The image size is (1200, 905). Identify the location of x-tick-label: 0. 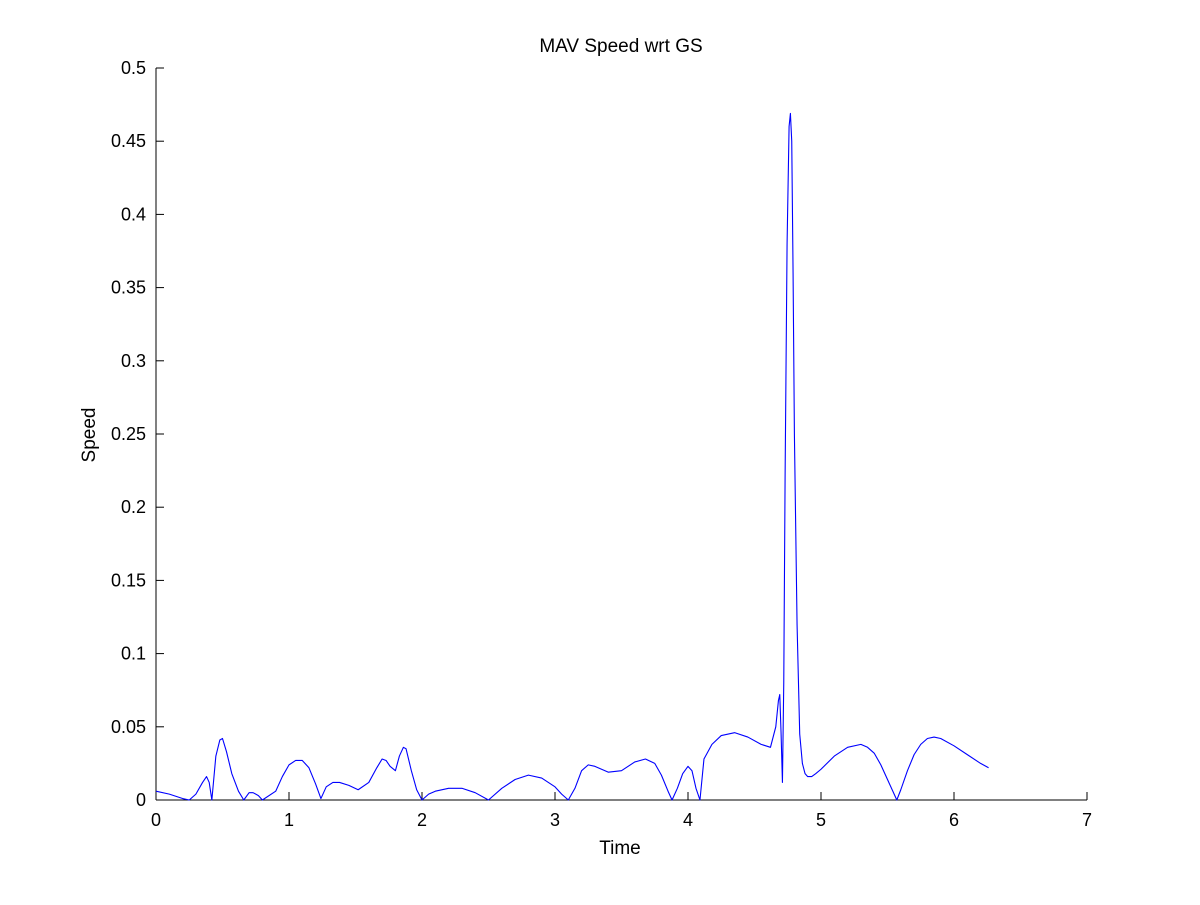
(156, 820).